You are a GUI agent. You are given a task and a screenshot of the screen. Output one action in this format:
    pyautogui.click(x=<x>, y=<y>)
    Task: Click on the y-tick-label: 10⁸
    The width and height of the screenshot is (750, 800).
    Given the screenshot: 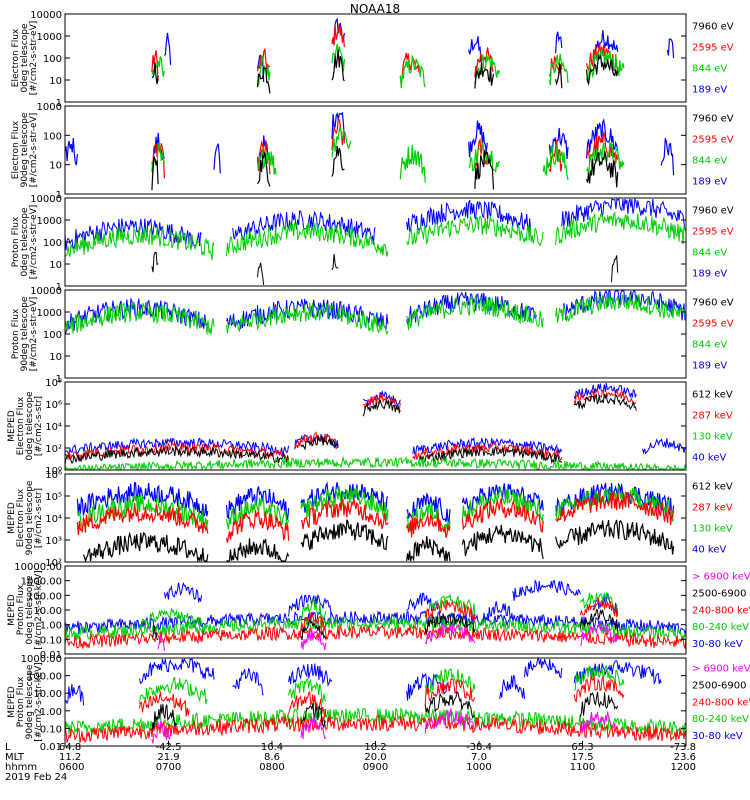 What is the action you would take?
    pyautogui.click(x=53, y=383)
    